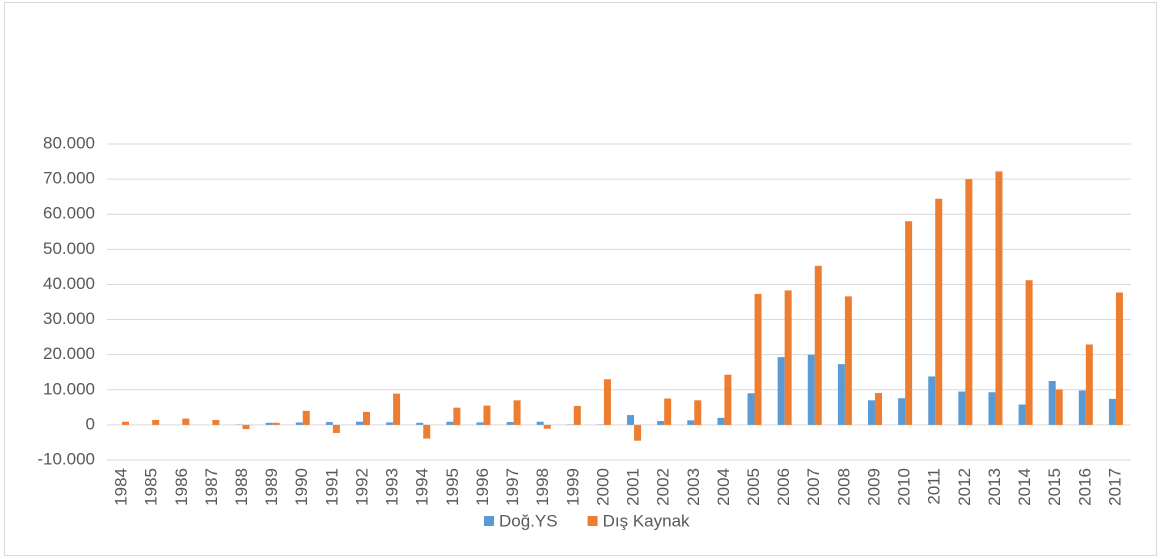 Image resolution: width=1161 pixels, height=559 pixels. Describe the element at coordinates (602, 487) in the screenshot. I see `x-tick-label: 2000` at that location.